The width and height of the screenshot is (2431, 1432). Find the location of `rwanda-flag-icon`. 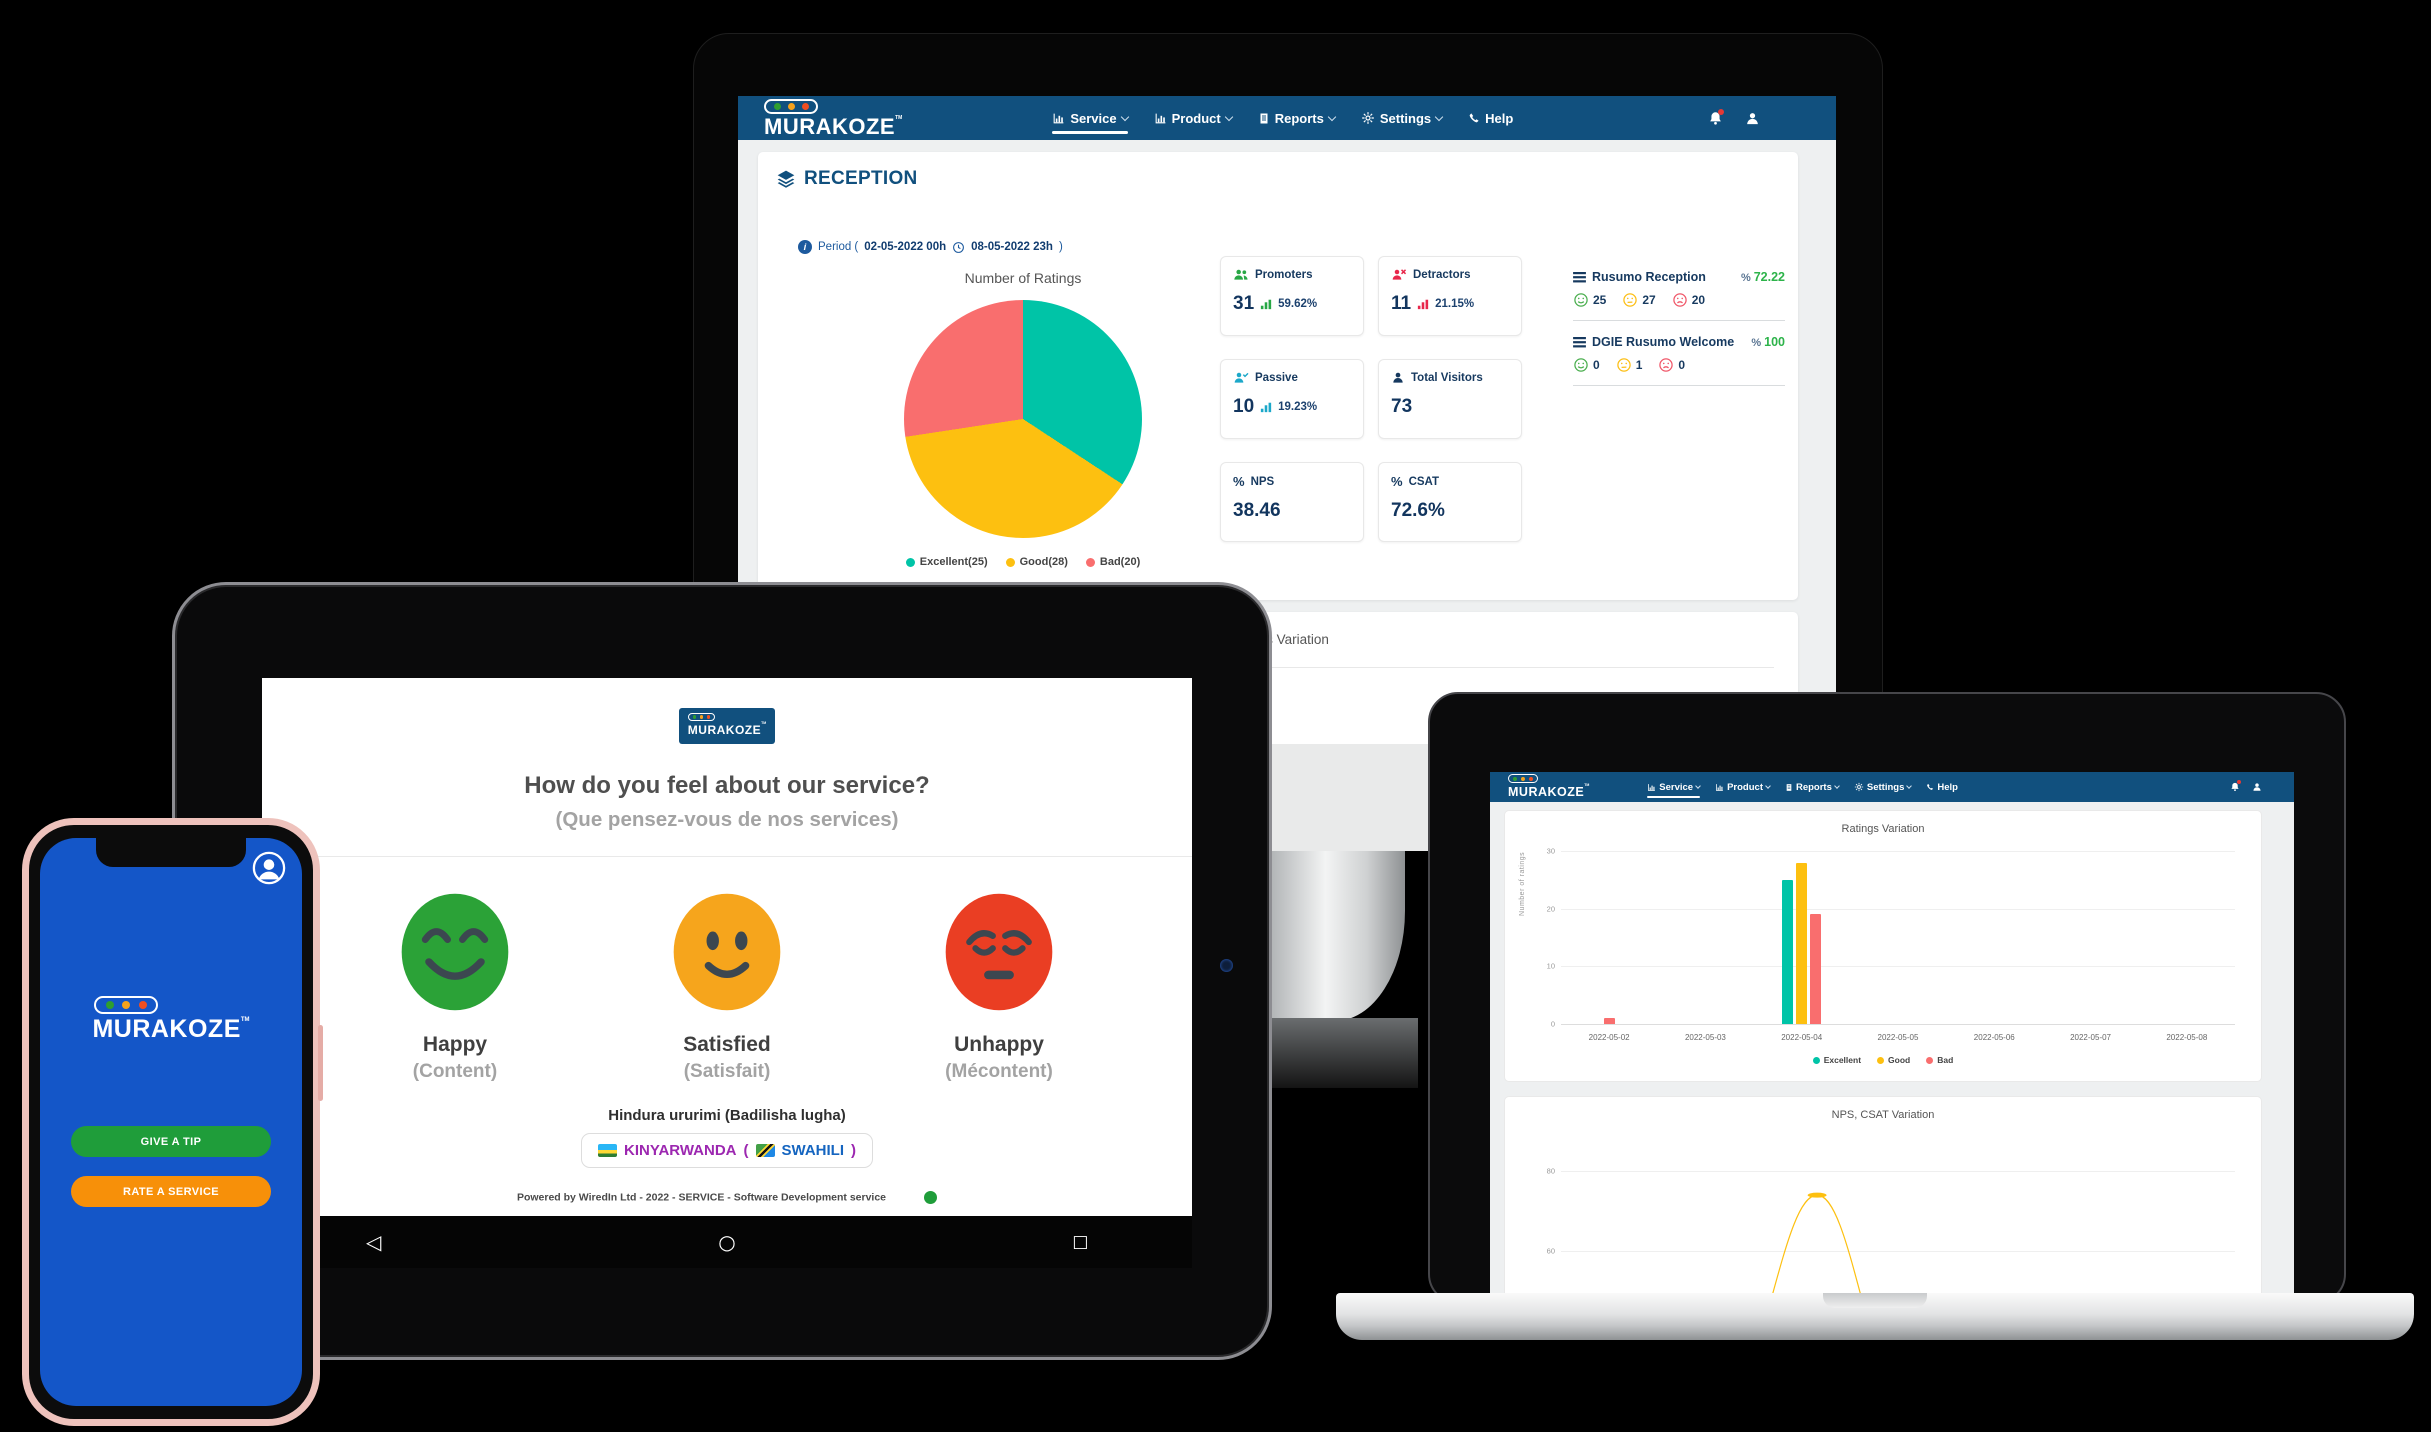

rwanda-flag-icon is located at coordinates (607, 1150).